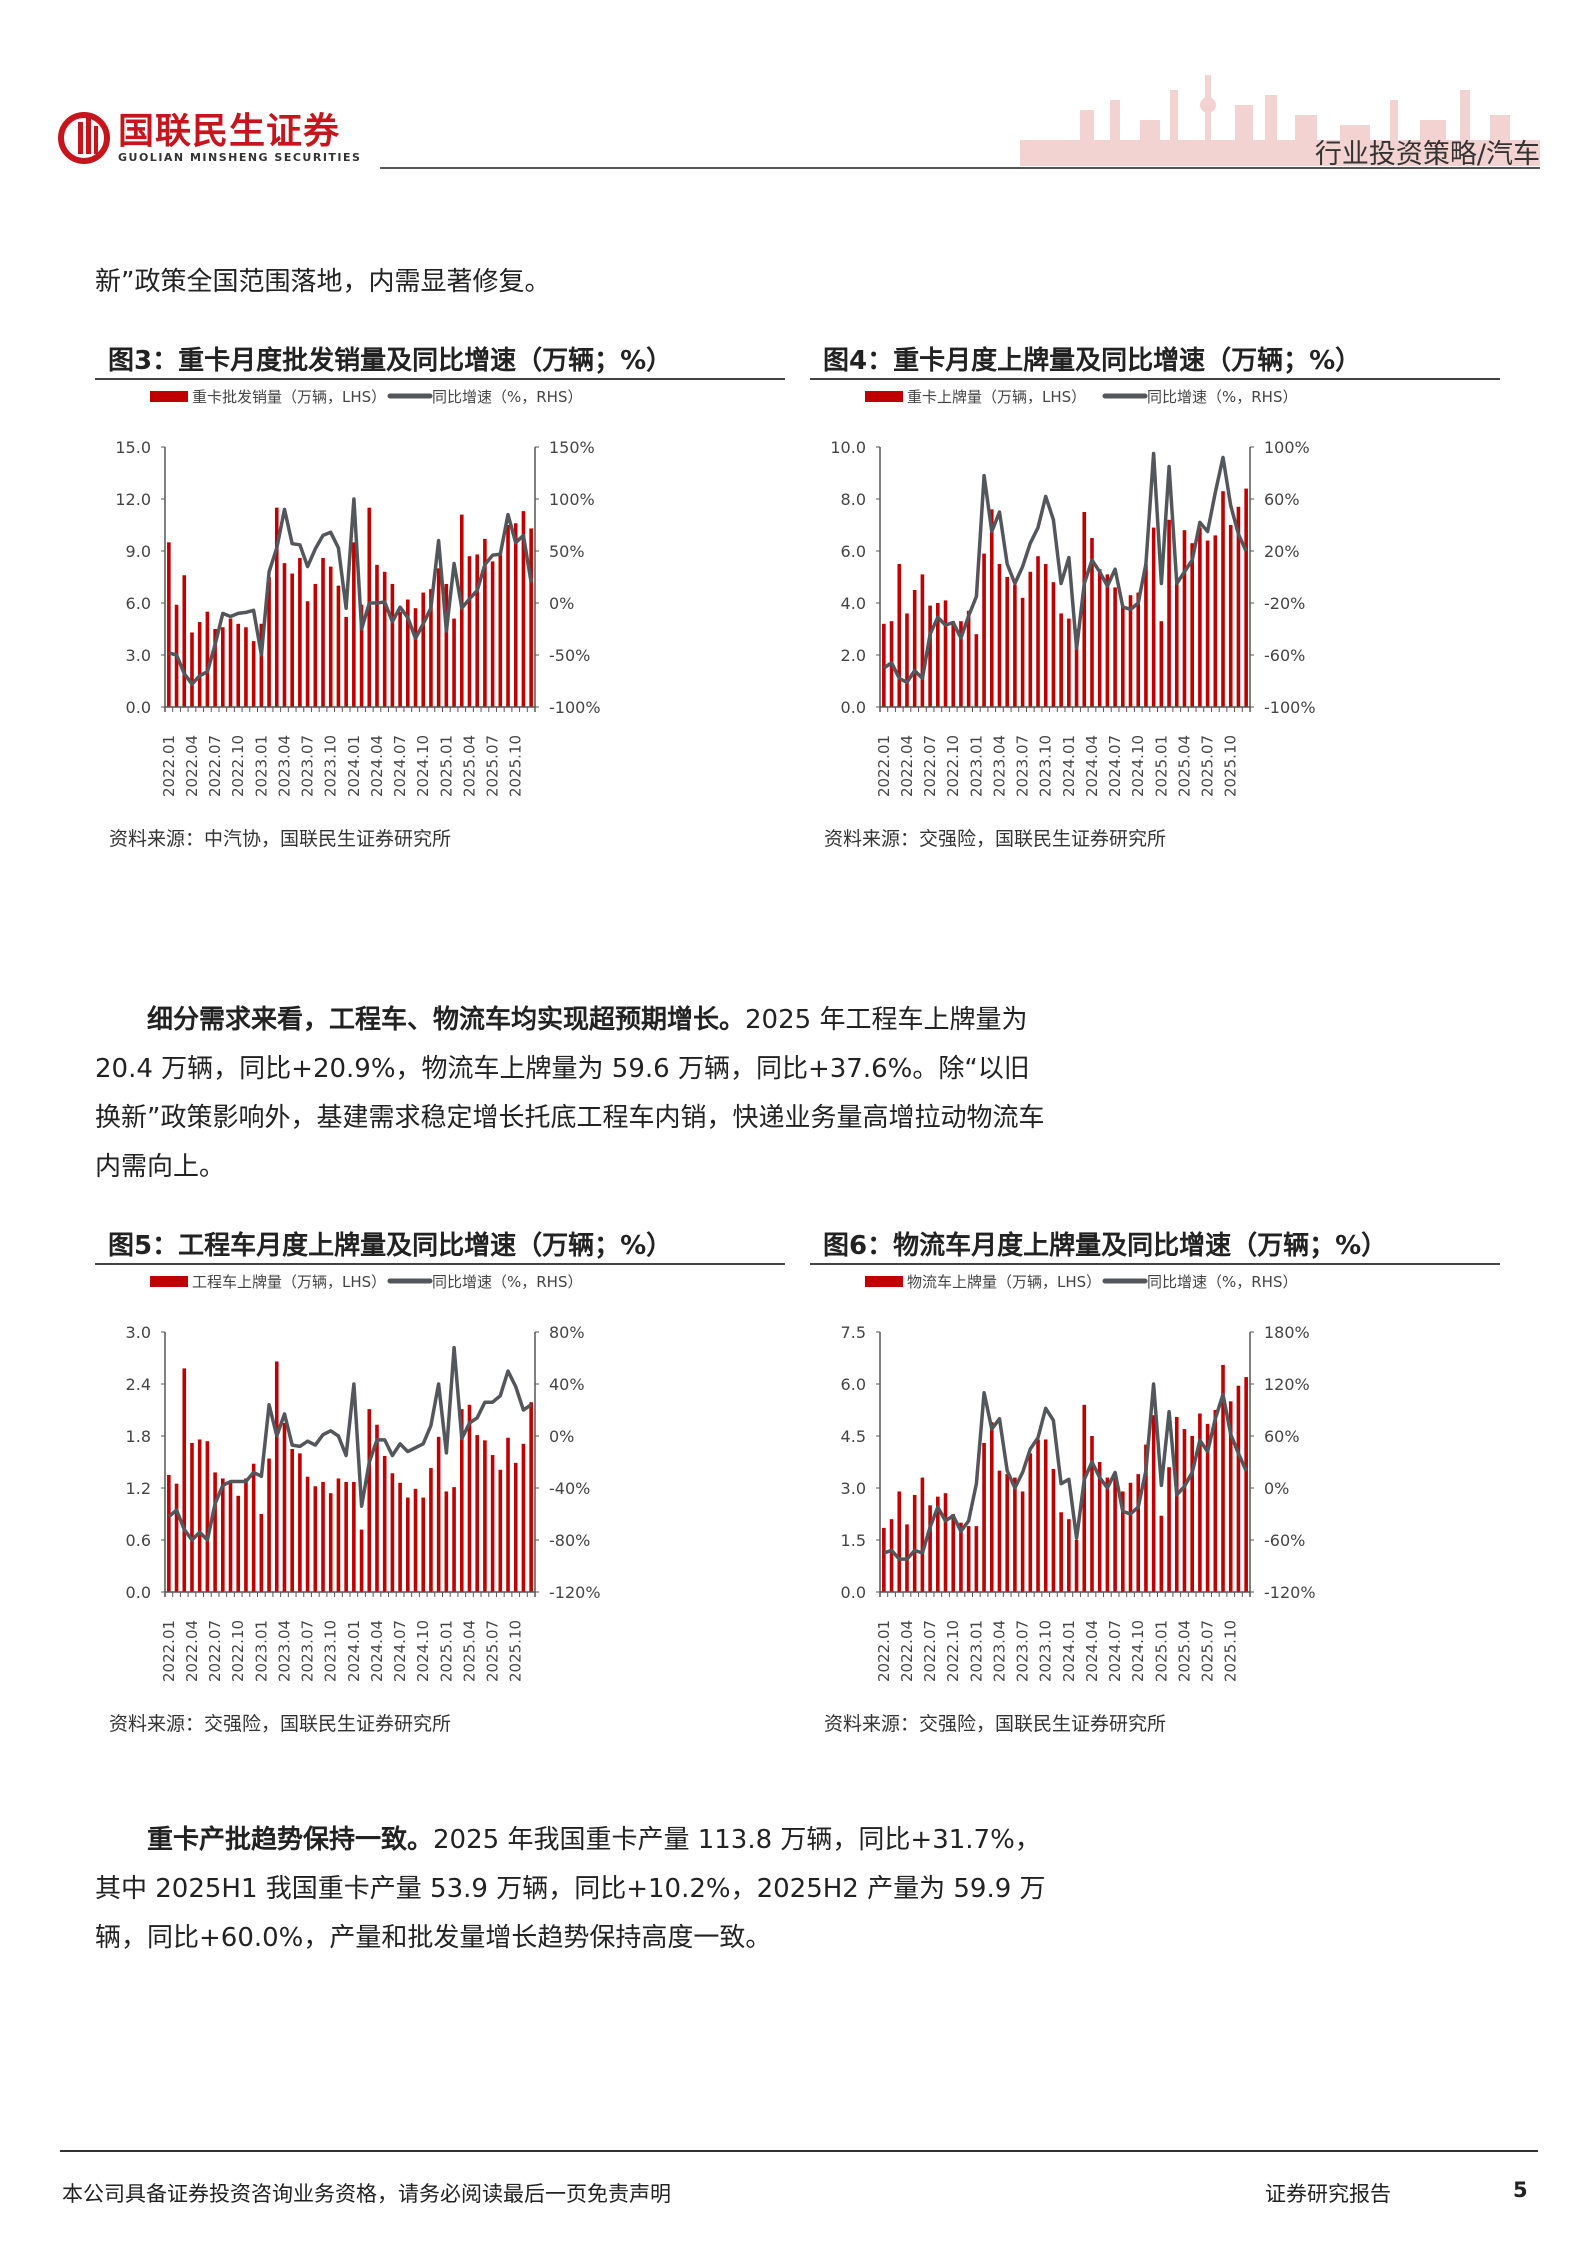  I want to click on figure-source: 资料来源：交强险，国联民生证券研究所, so click(280, 1724).